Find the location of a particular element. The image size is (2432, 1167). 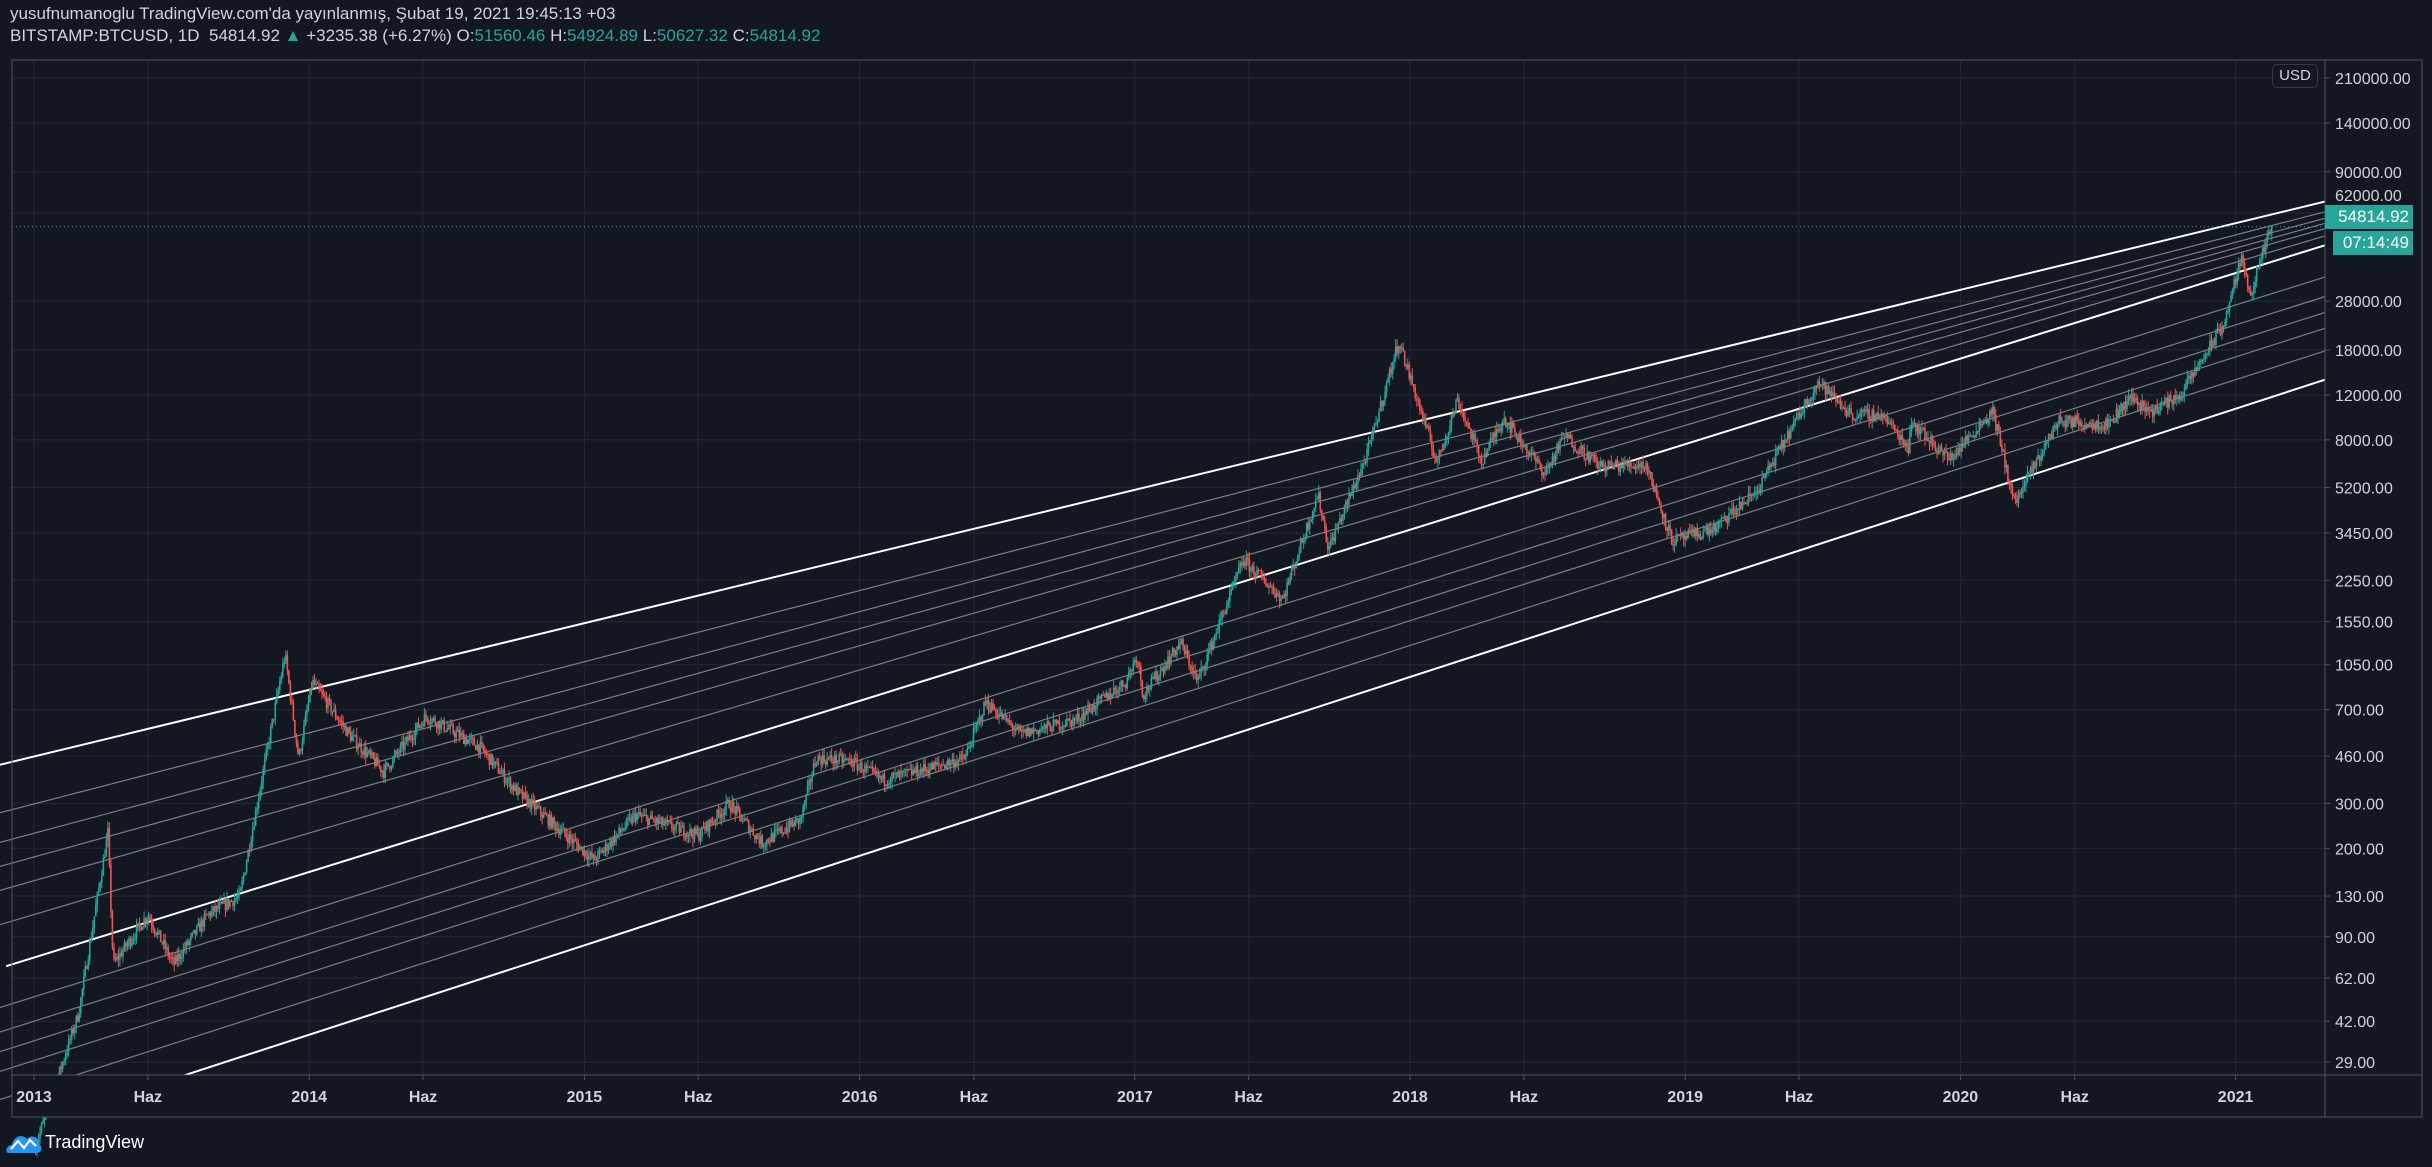

y-tick-label: 2250.00 is located at coordinates (2364, 581).